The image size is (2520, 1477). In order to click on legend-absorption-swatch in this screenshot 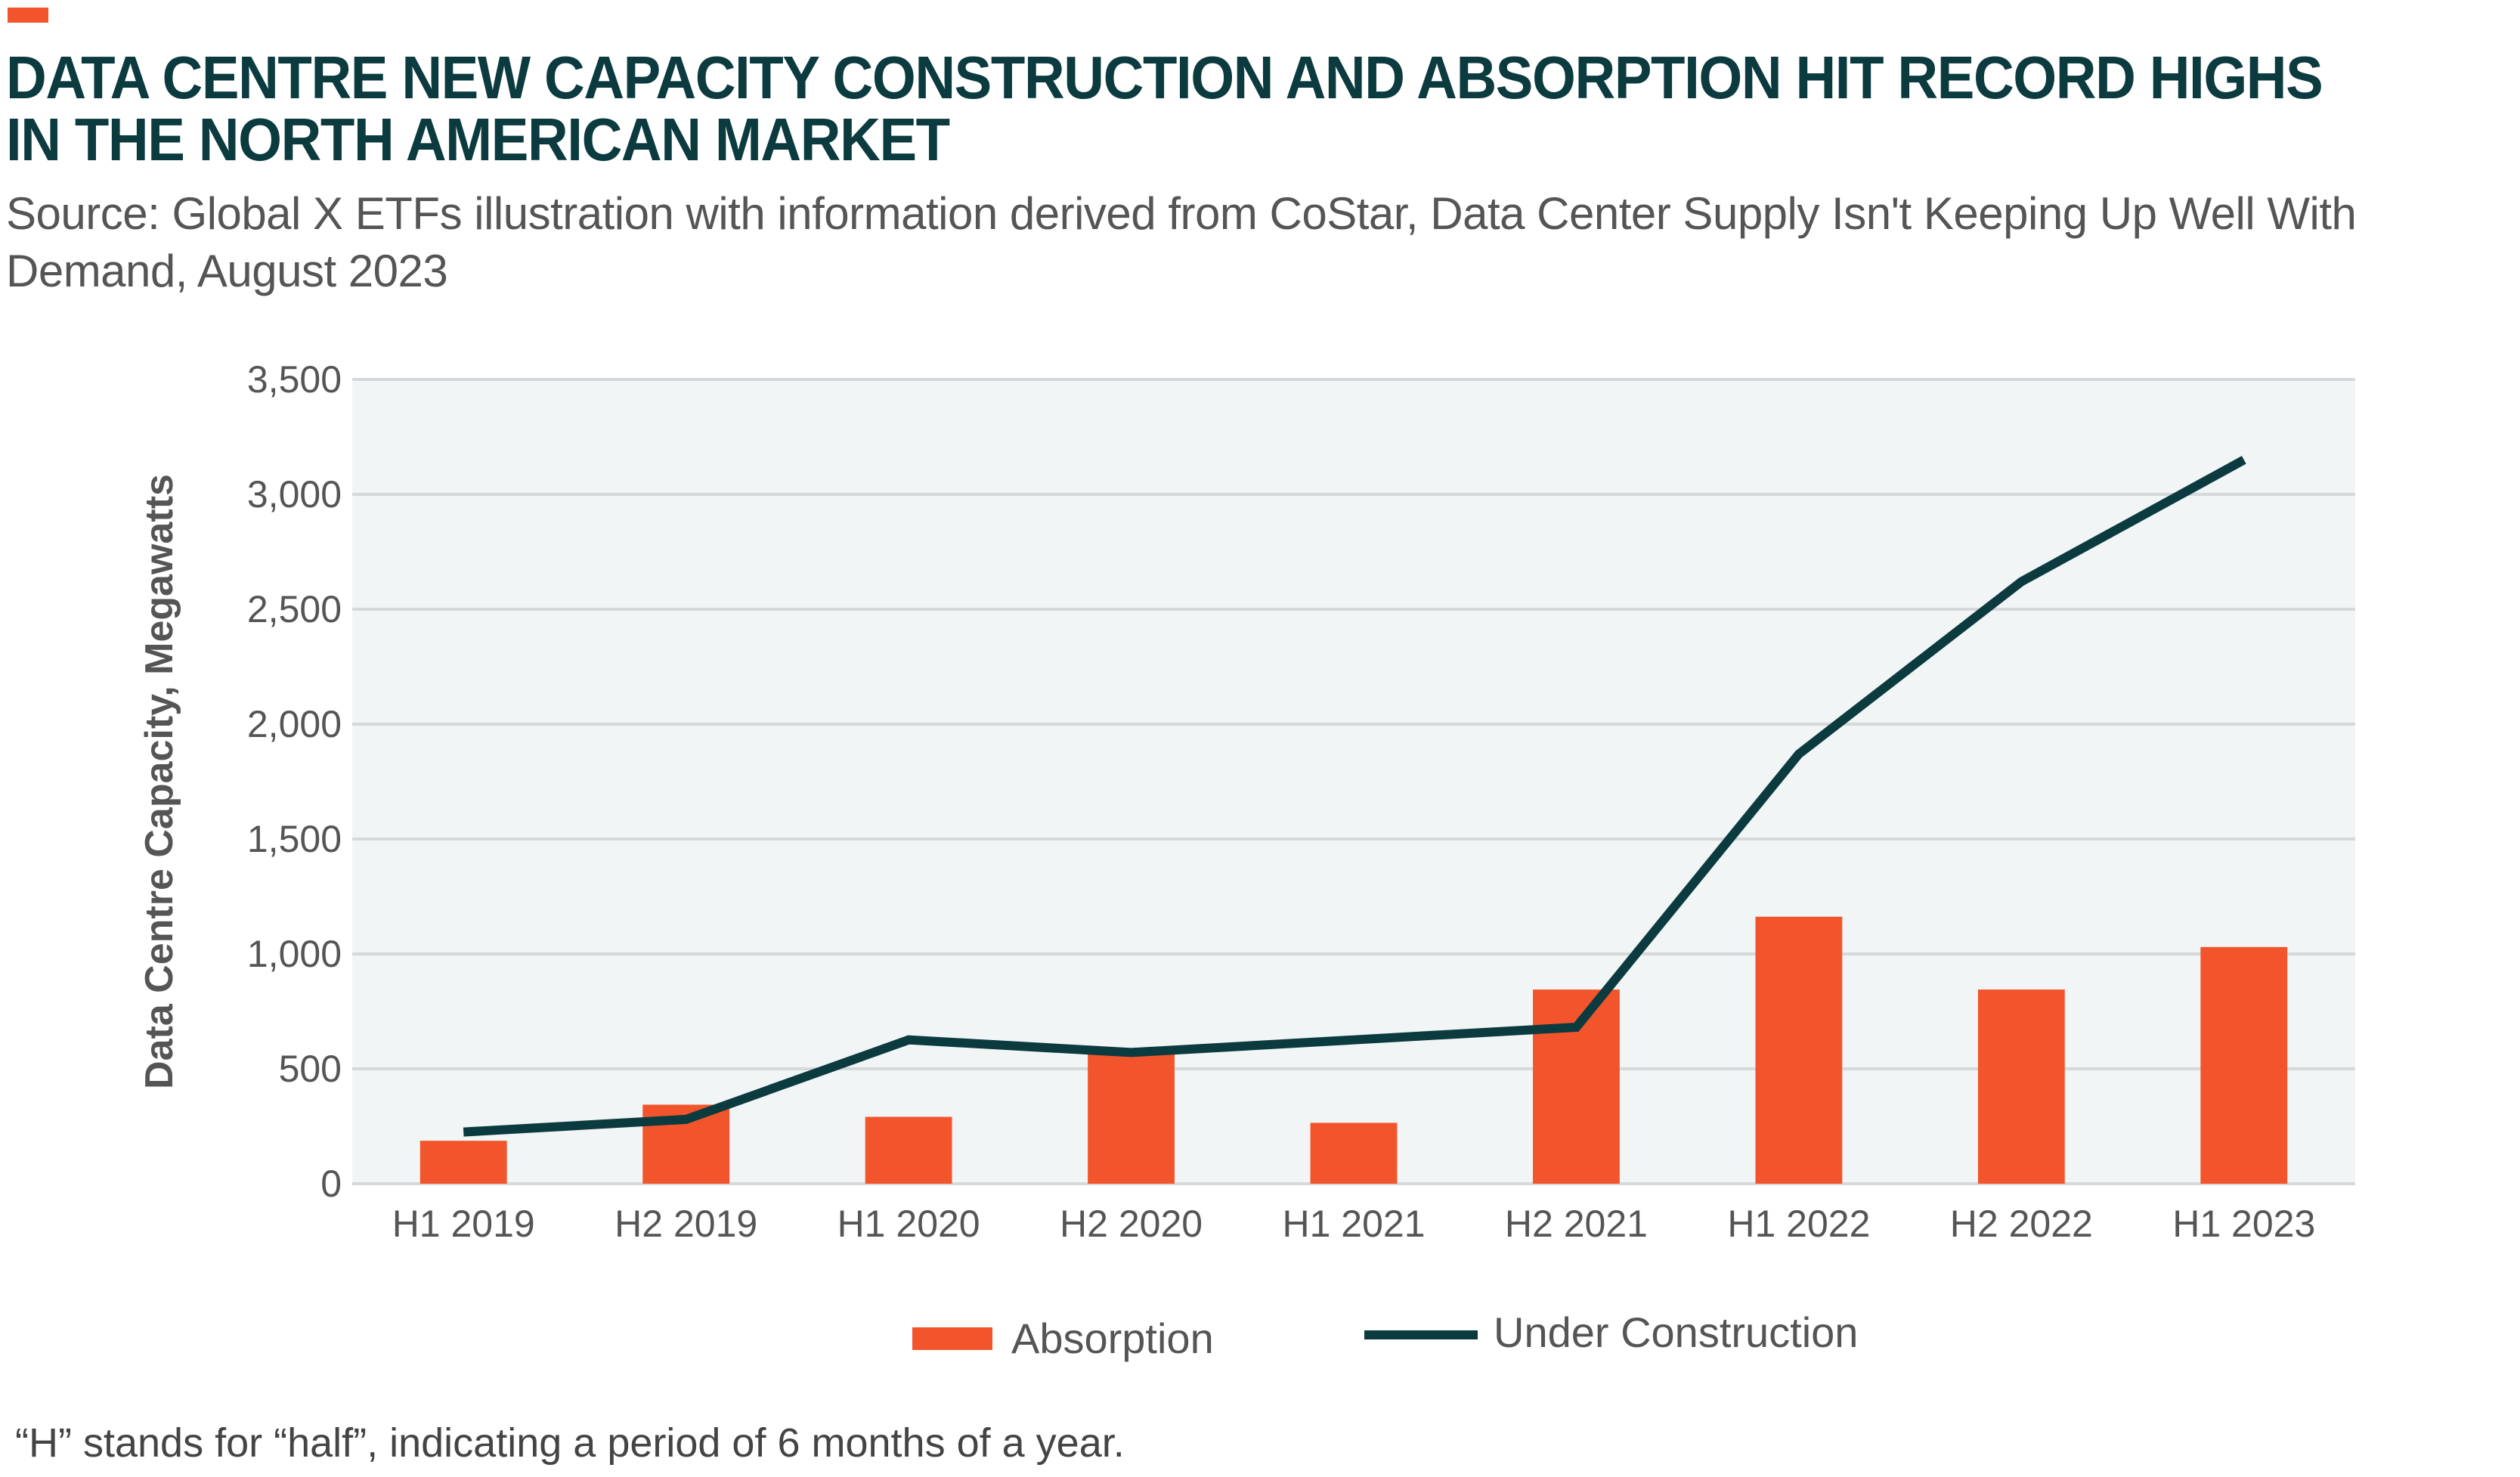, I will do `click(952, 1338)`.